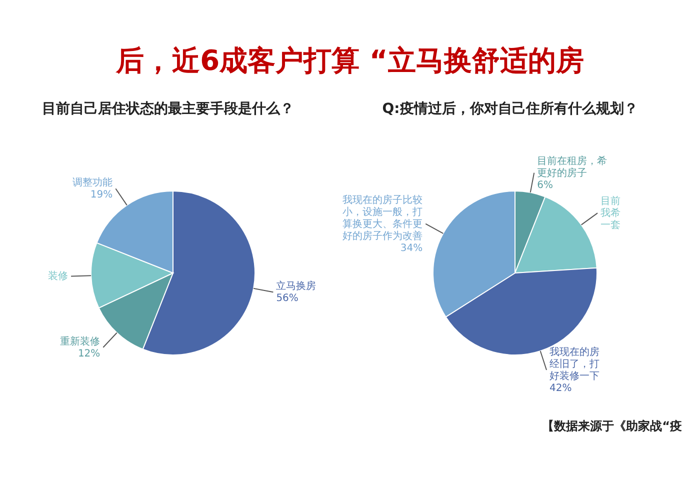 This screenshot has width=700, height=490. Describe the element at coordinates (510, 109) in the screenshot. I see `chart-subtitle: Q:疫情过后，你对自己住所有什么规划？` at that location.